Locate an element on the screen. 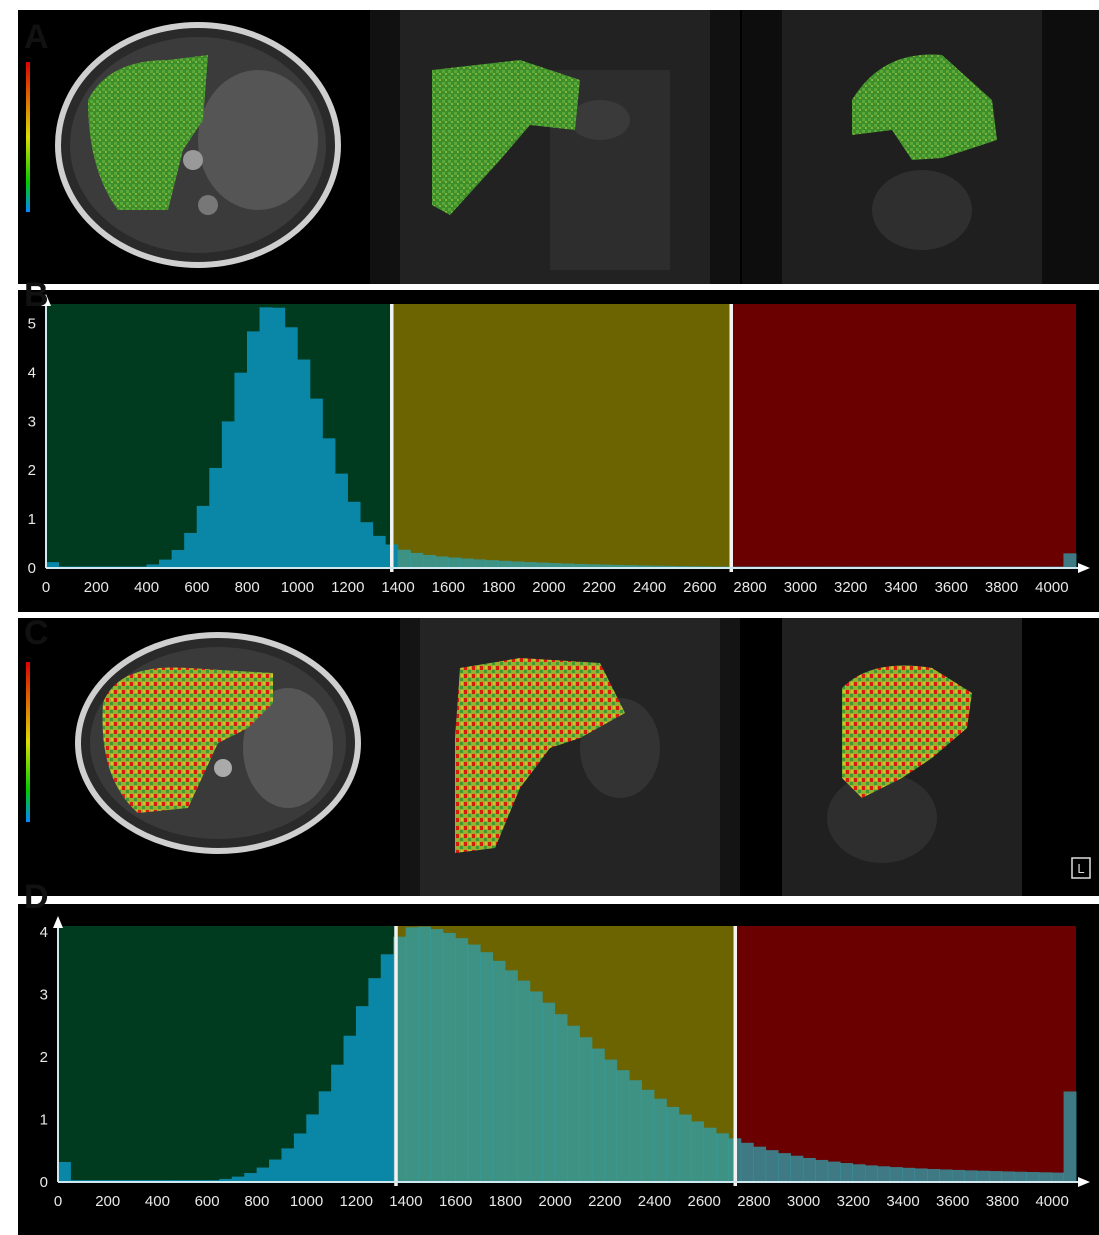 The image size is (1099, 1235). y-tick-label: 2 is located at coordinates (32, 470).